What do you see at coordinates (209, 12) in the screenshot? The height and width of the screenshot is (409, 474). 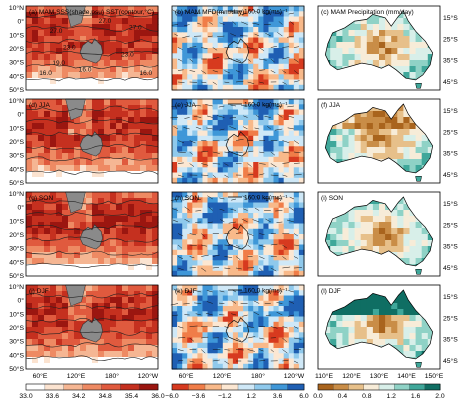 I see `mfd-panel-label: (b) MAM MFD(mm/day)` at bounding box center [209, 12].